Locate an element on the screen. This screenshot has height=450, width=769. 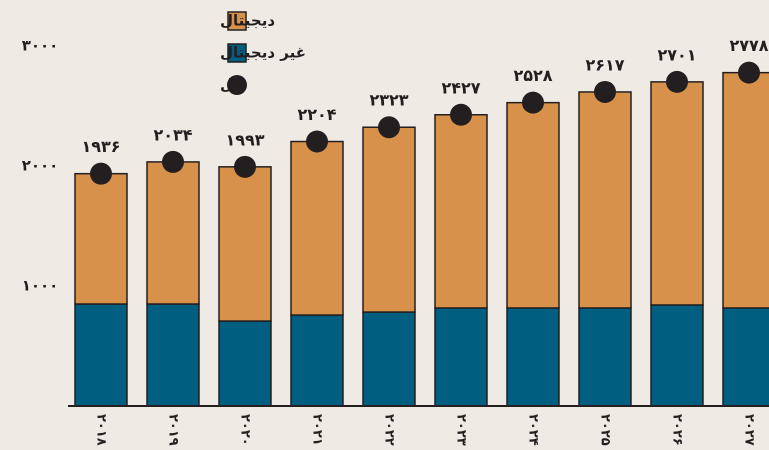
data-label: ۲۷۷۸ is located at coordinates (748, 45).